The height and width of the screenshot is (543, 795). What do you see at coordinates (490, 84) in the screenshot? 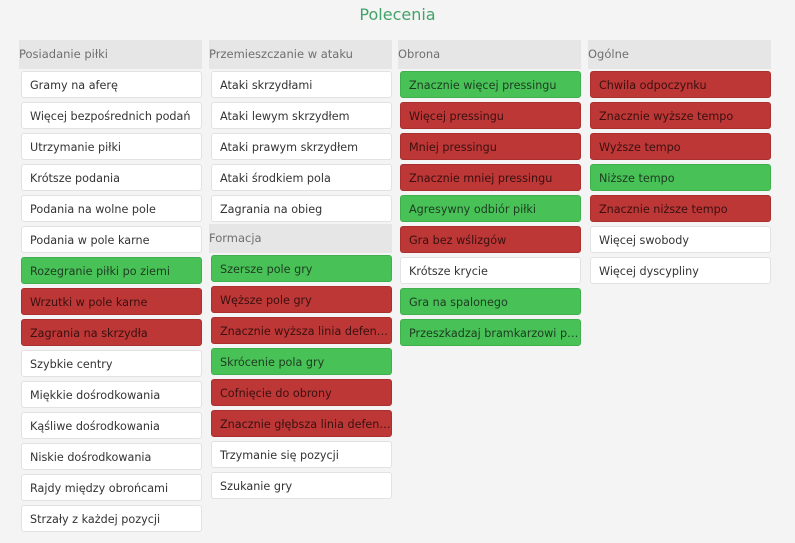
I see `instruction-item: Znacznie więcej pressingu` at bounding box center [490, 84].